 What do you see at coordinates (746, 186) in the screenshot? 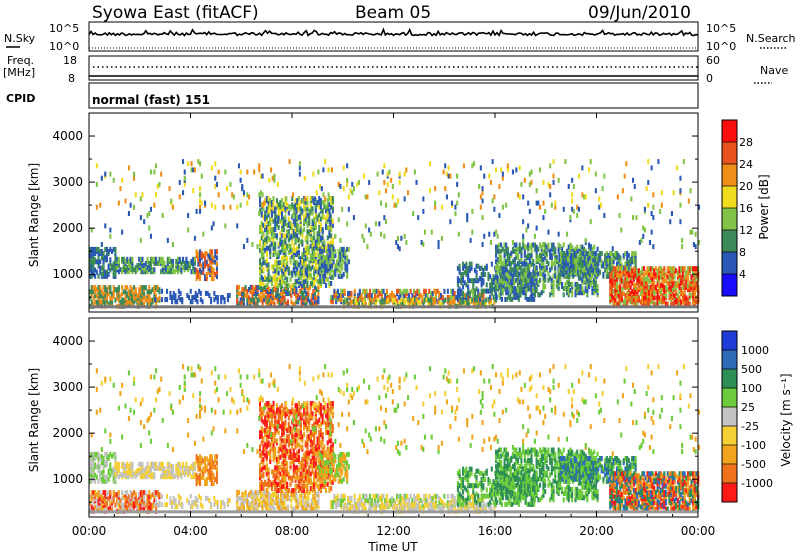
I see `power-colorbar-tick-label: 20` at bounding box center [746, 186].